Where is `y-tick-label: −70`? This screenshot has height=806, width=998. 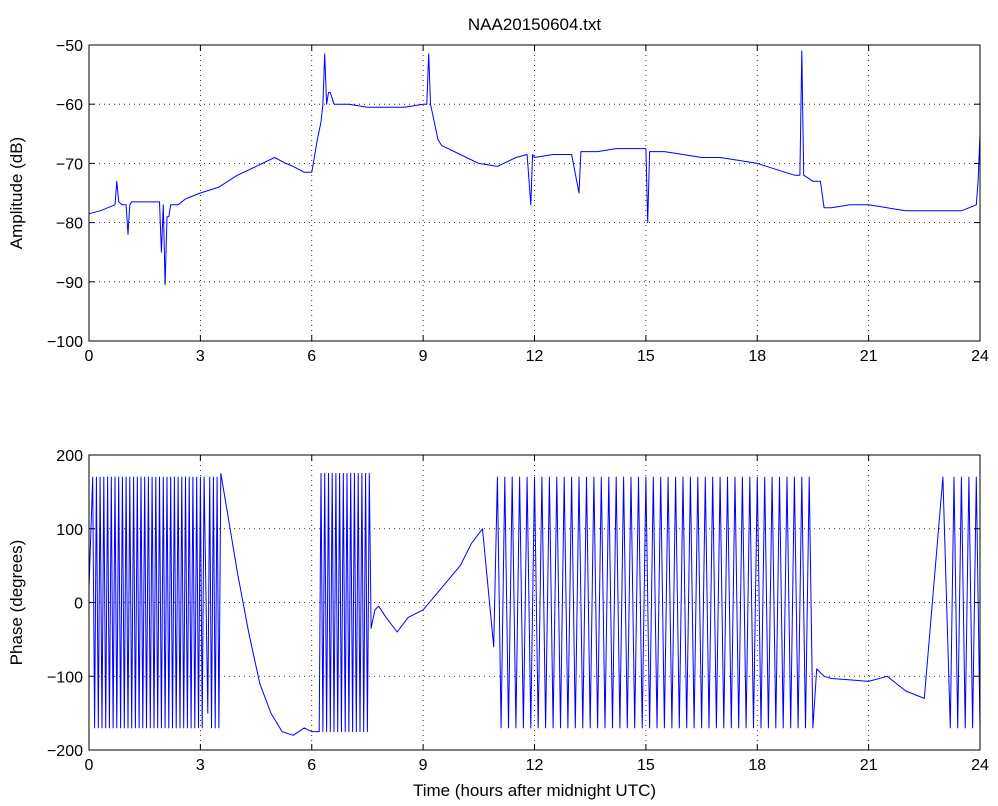 y-tick-label: −70 is located at coordinates (69, 164).